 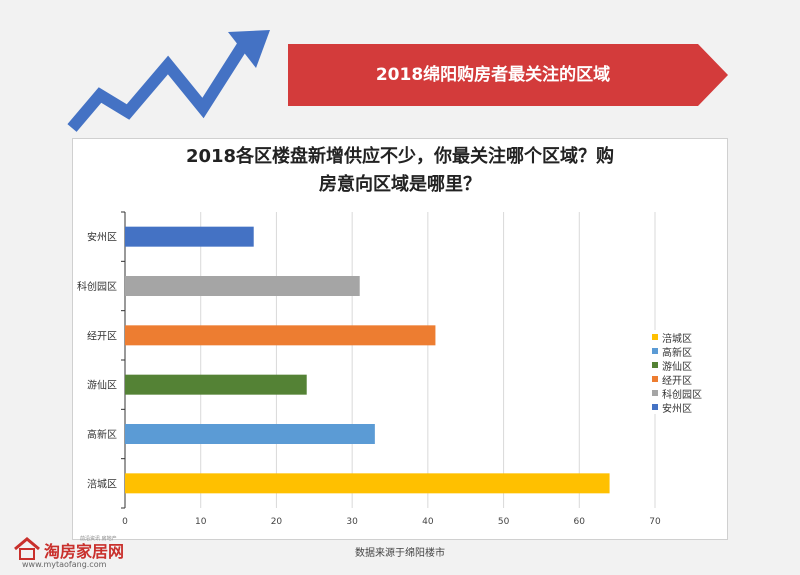 What do you see at coordinates (428, 522) in the screenshot?
I see `x-tick-label: 40` at bounding box center [428, 522].